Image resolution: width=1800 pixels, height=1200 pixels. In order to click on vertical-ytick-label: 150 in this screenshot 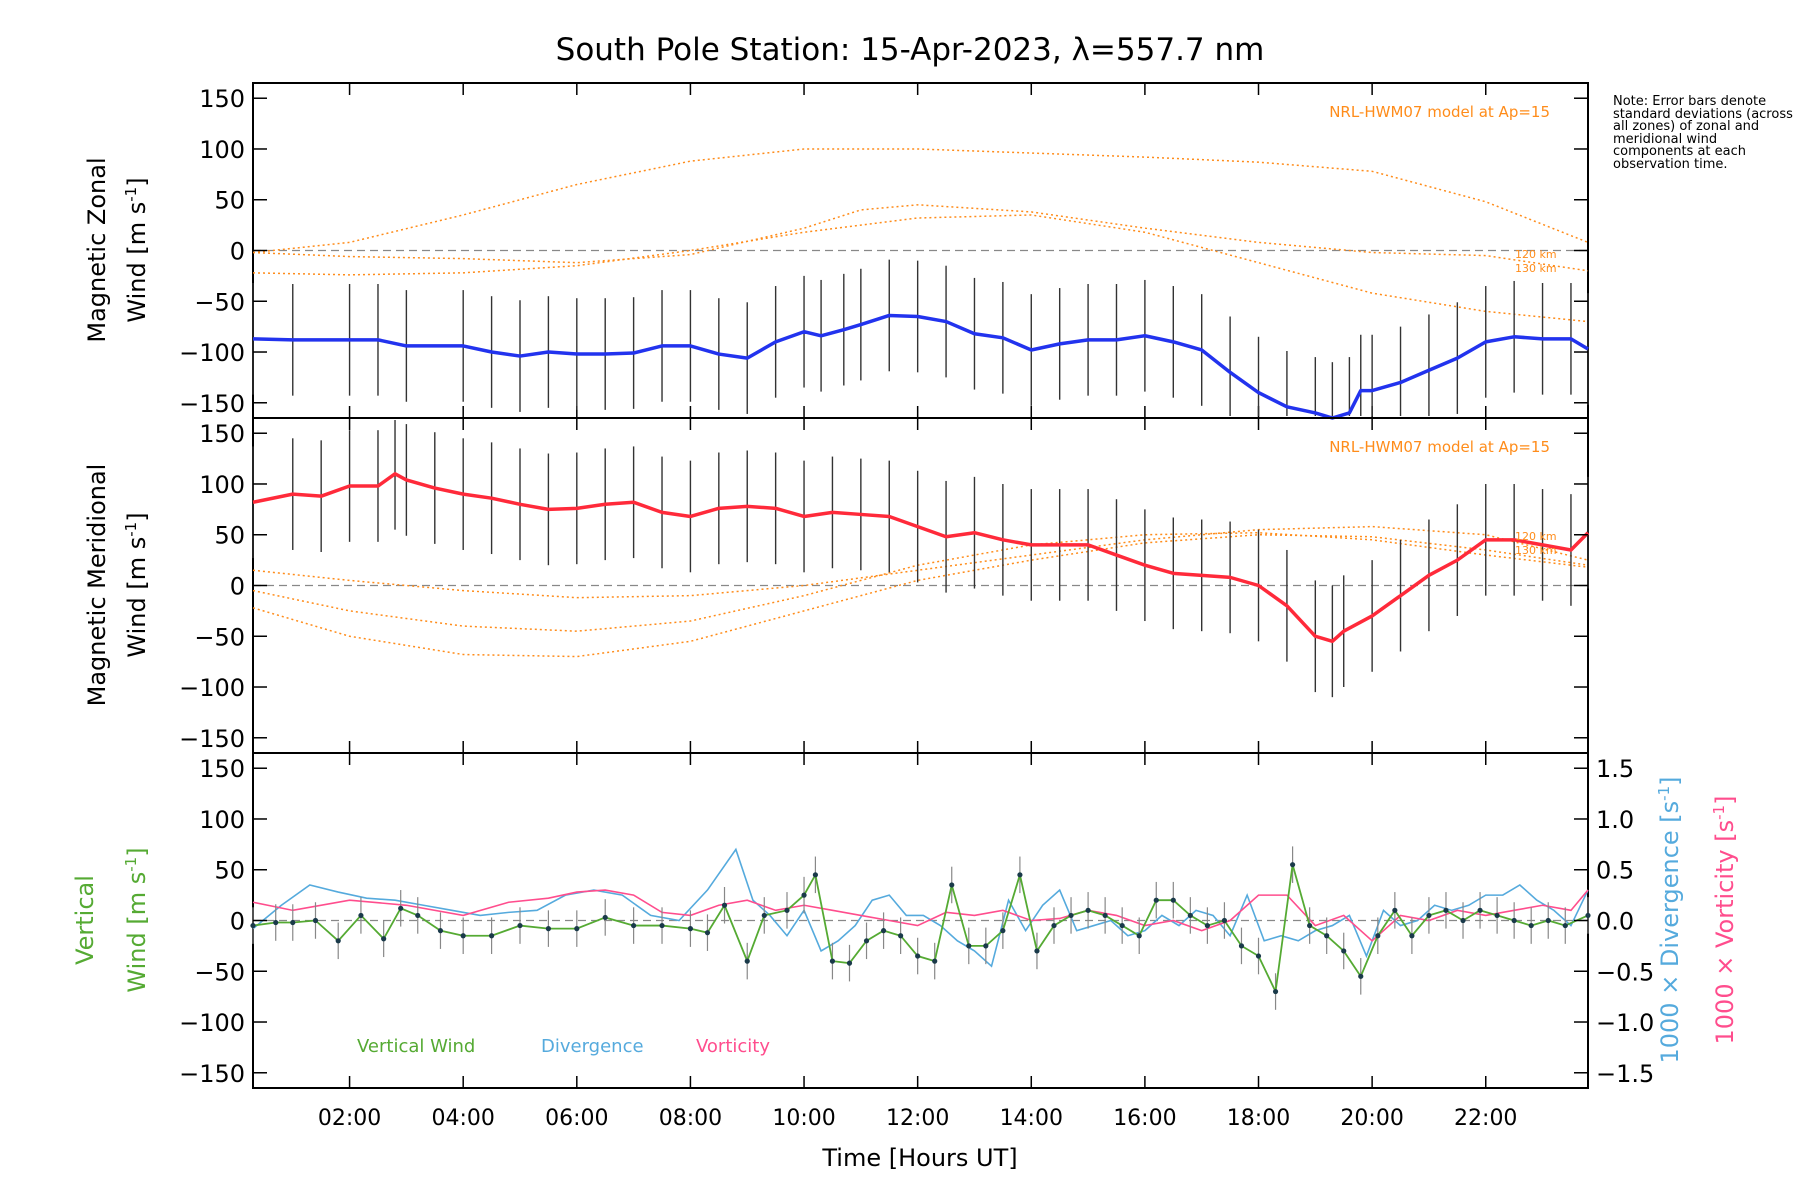, I will do `click(222, 769)`.